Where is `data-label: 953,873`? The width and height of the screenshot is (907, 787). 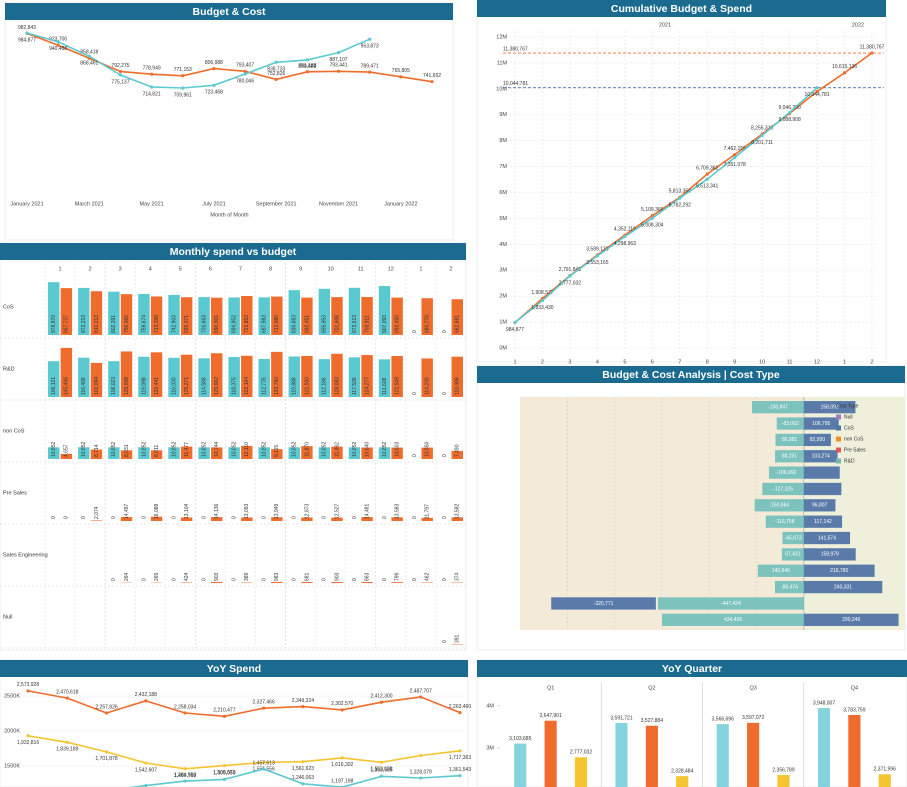
data-label: 953,873 is located at coordinates (370, 47).